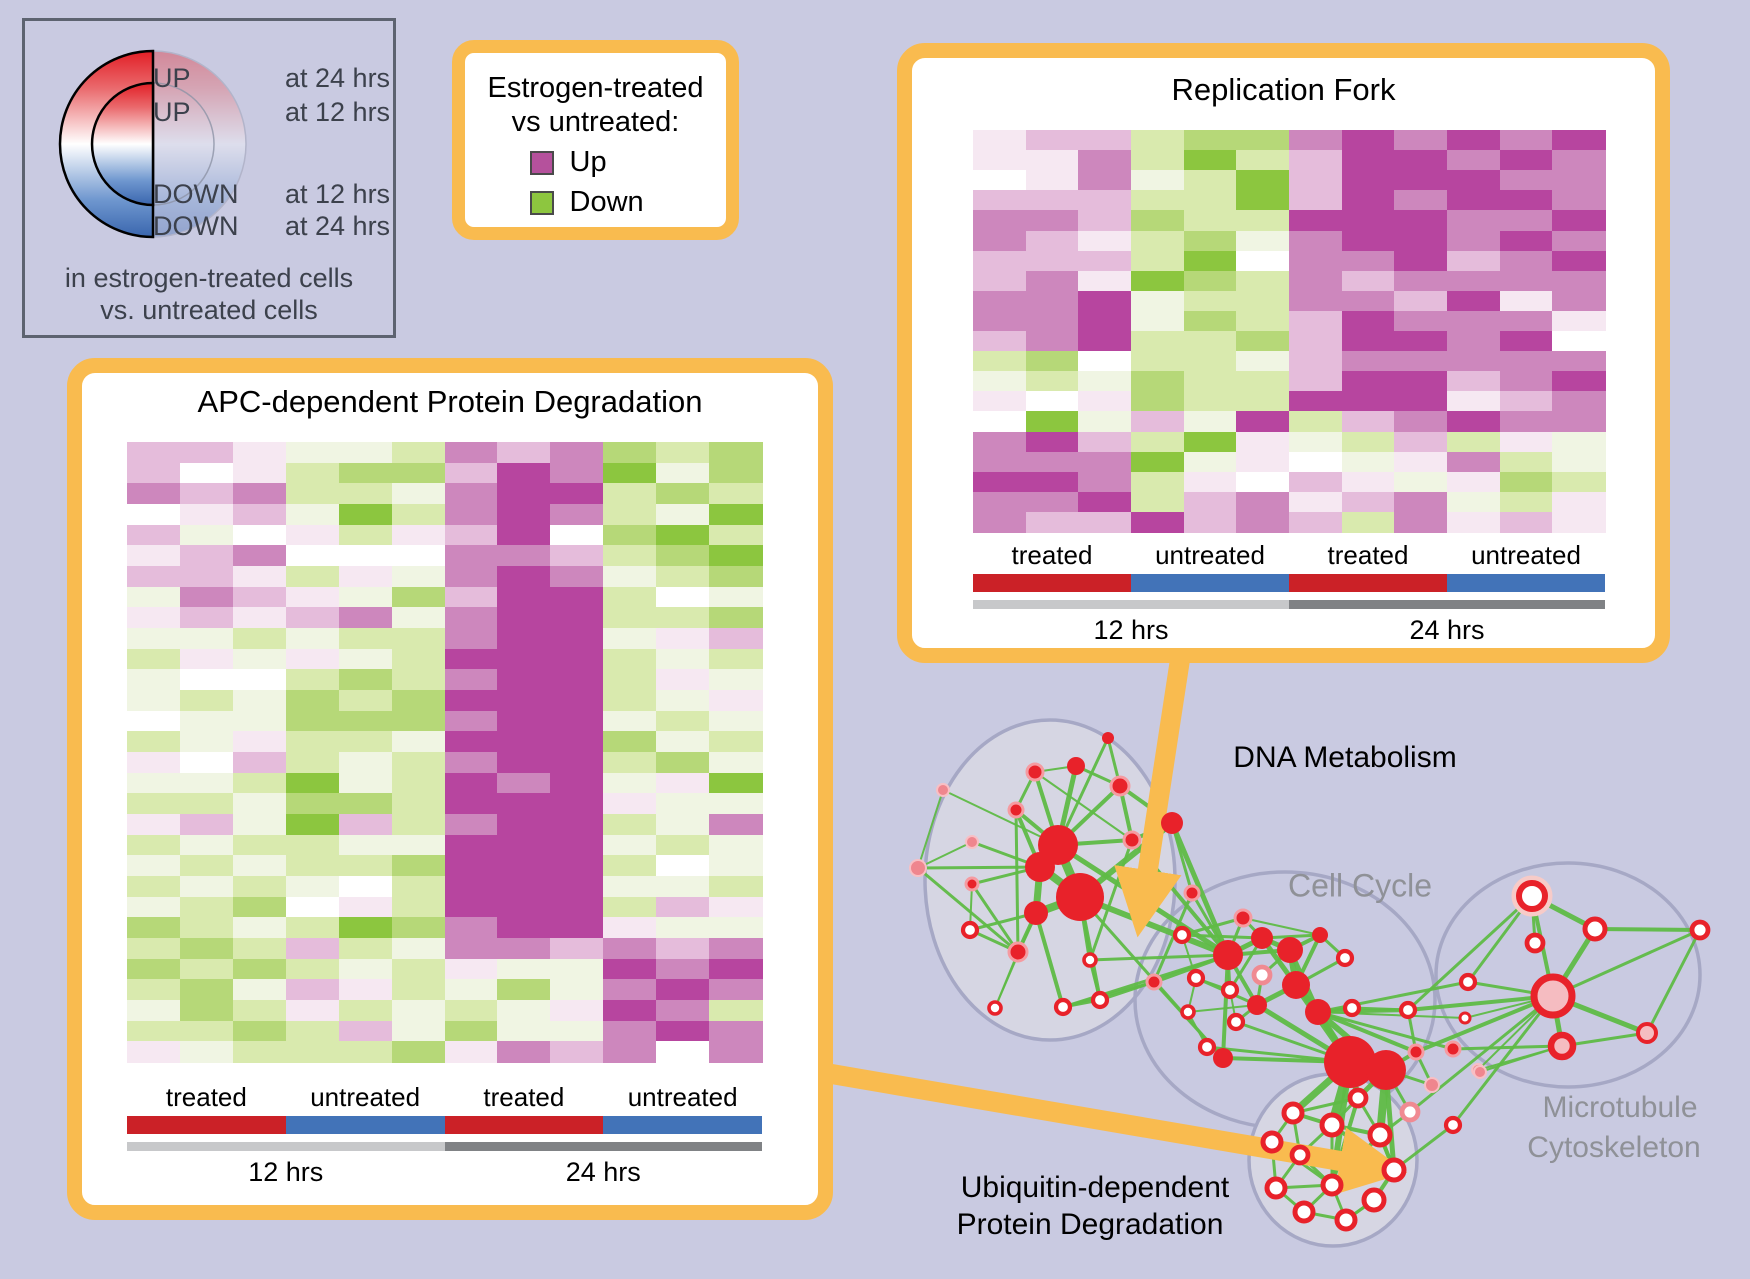 Image resolution: width=1750 pixels, height=1279 pixels. What do you see at coordinates (595, 122) in the screenshot?
I see `estrogen-legend-title-line2: vs untreated:` at bounding box center [595, 122].